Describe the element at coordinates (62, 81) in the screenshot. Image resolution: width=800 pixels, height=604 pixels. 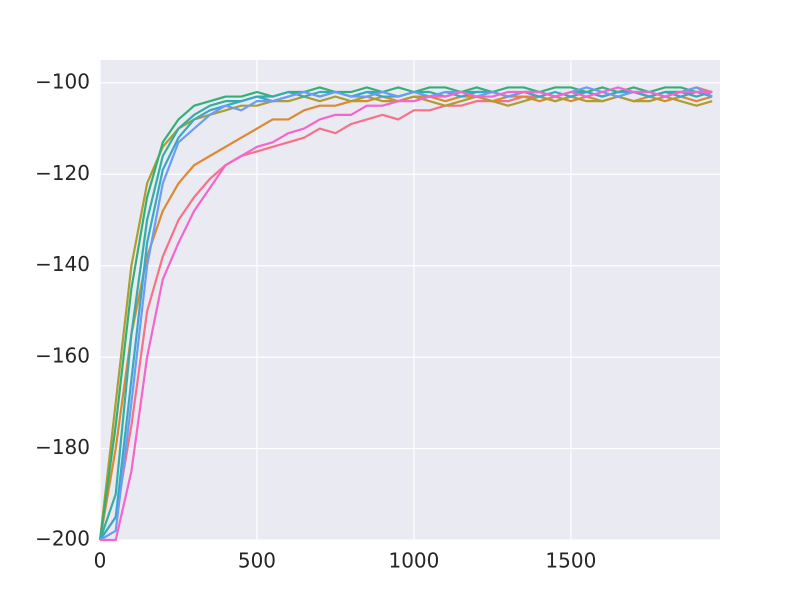
I see `y-tick-label: −100` at that location.